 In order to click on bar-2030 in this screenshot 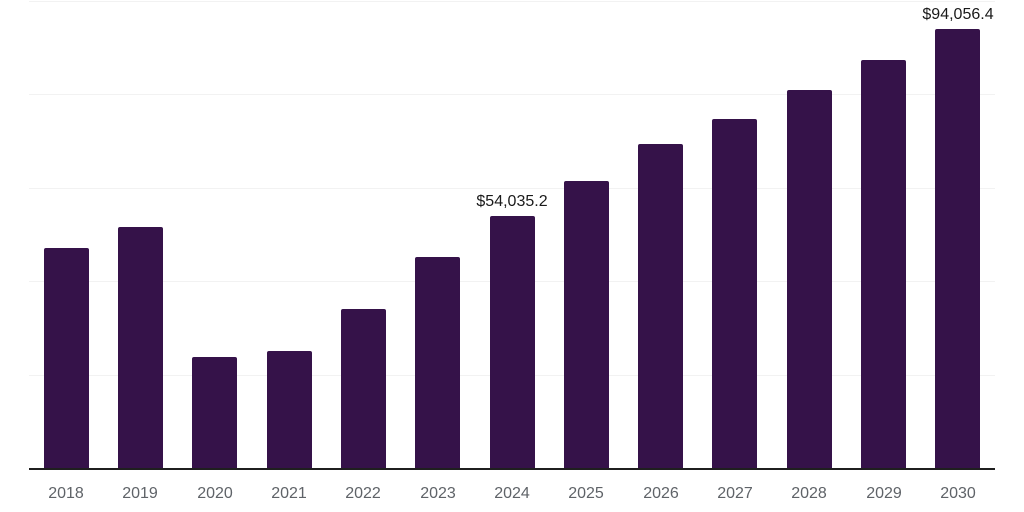, I will do `click(957, 248)`.